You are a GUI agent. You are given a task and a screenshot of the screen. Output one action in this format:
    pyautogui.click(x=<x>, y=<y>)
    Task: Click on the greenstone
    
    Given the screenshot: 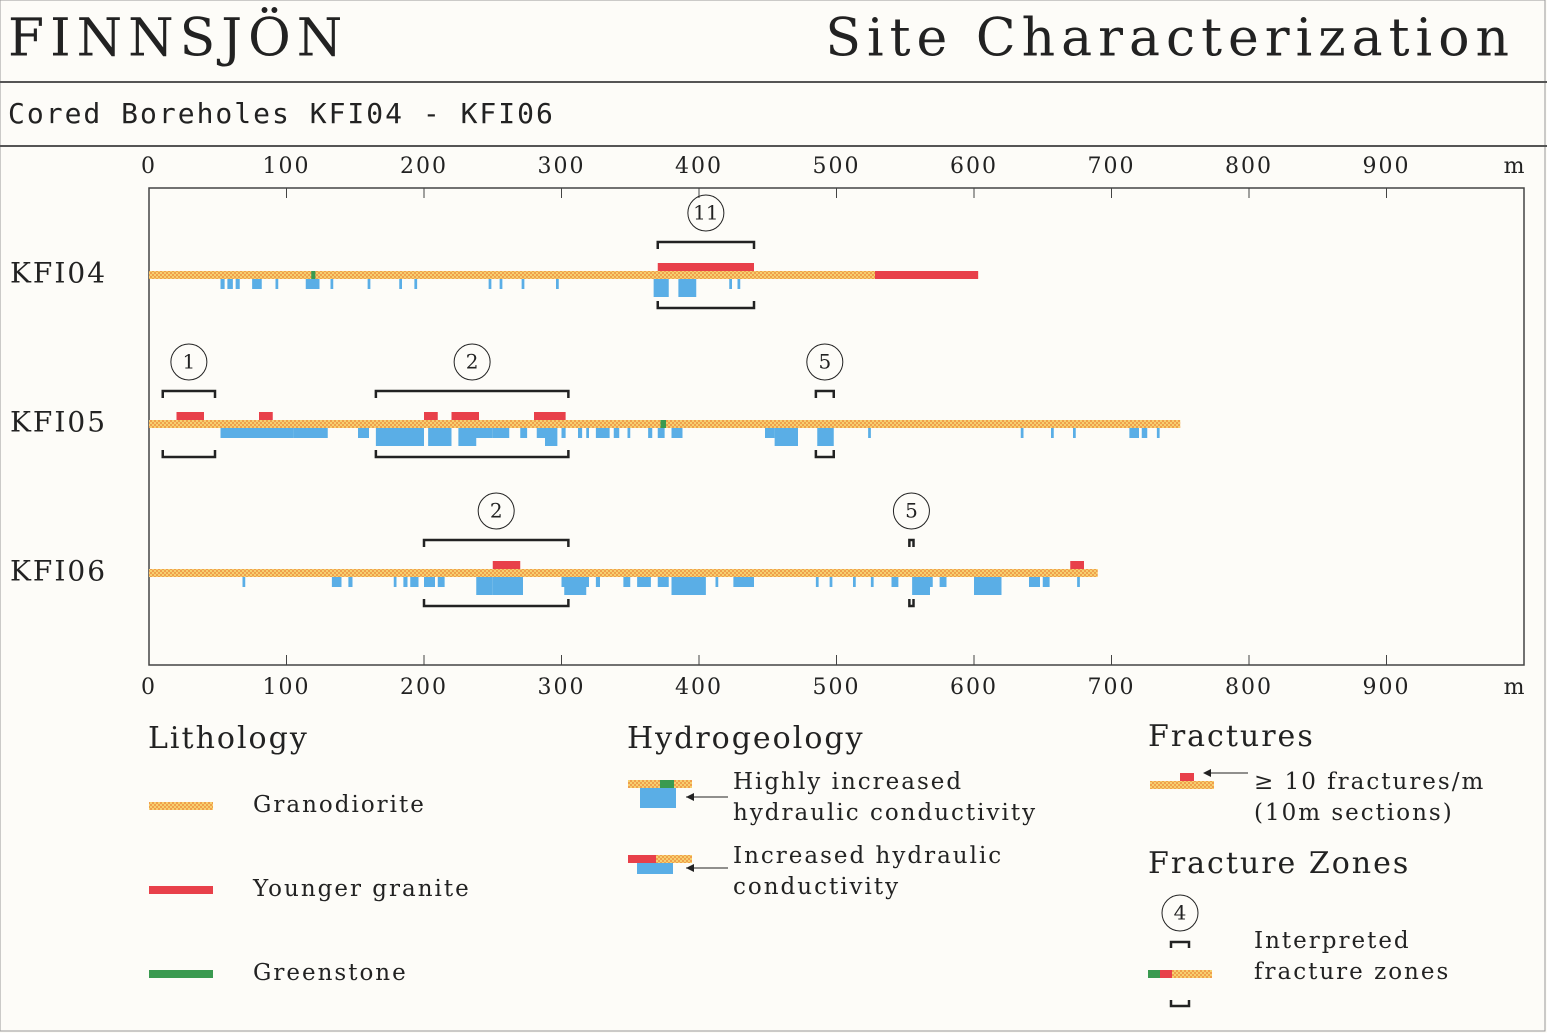 What is the action you would take?
    pyautogui.click(x=663, y=424)
    